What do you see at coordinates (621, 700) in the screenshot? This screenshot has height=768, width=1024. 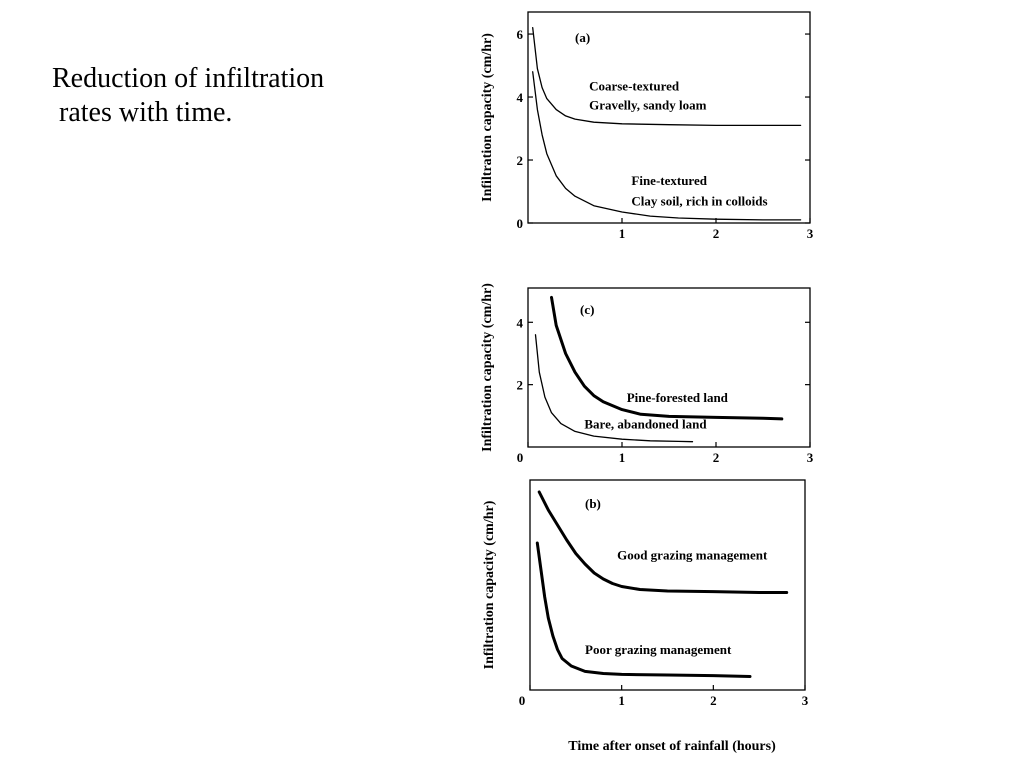 I see `x-tick-label-b: 1` at bounding box center [621, 700].